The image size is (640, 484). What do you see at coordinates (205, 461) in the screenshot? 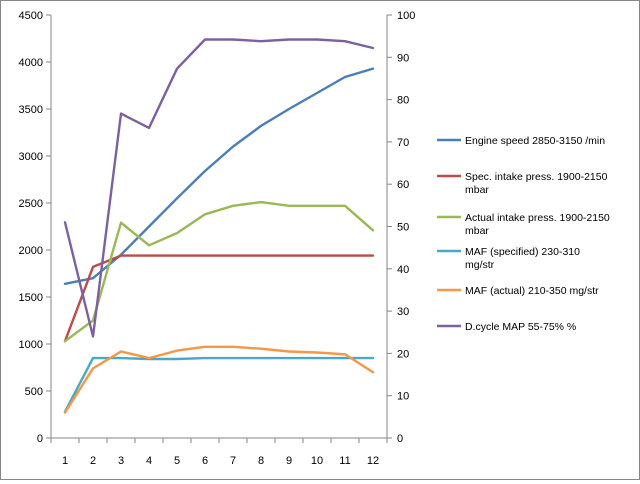
I see `x-tick-label: 6` at bounding box center [205, 461].